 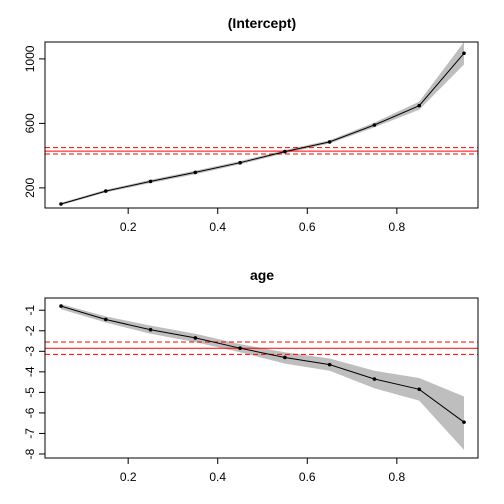 What do you see at coordinates (262, 23) in the screenshot?
I see `panel-title: (Intercept)` at bounding box center [262, 23].